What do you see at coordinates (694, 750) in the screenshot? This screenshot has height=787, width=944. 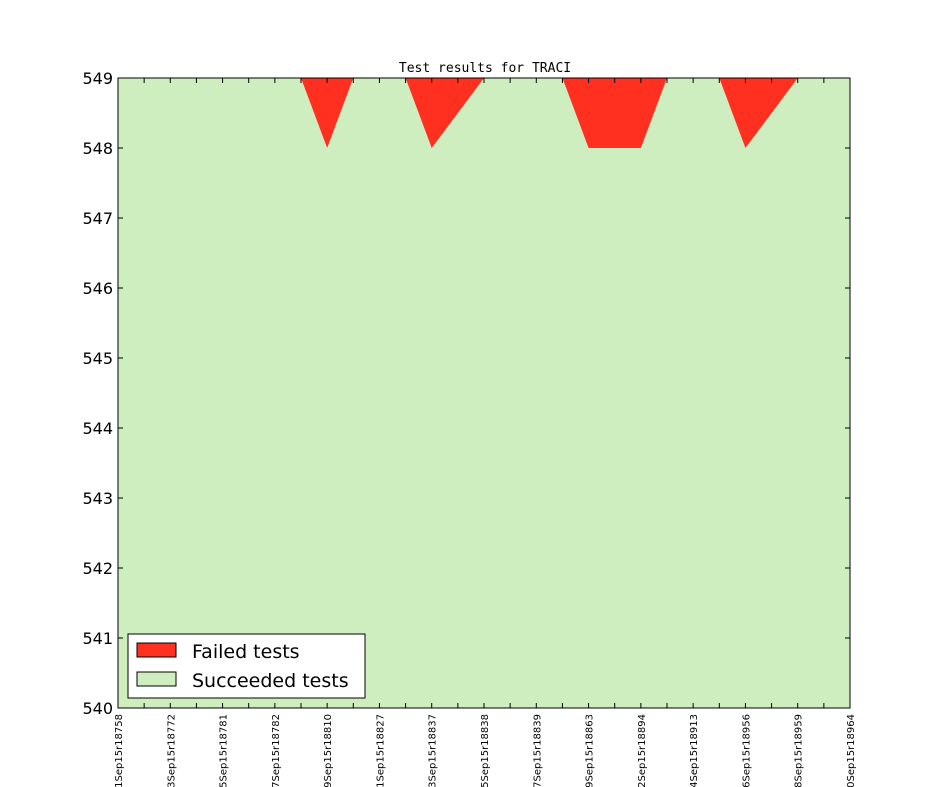 I see `x-tick-label: 4Sep15r18913` at bounding box center [694, 750].